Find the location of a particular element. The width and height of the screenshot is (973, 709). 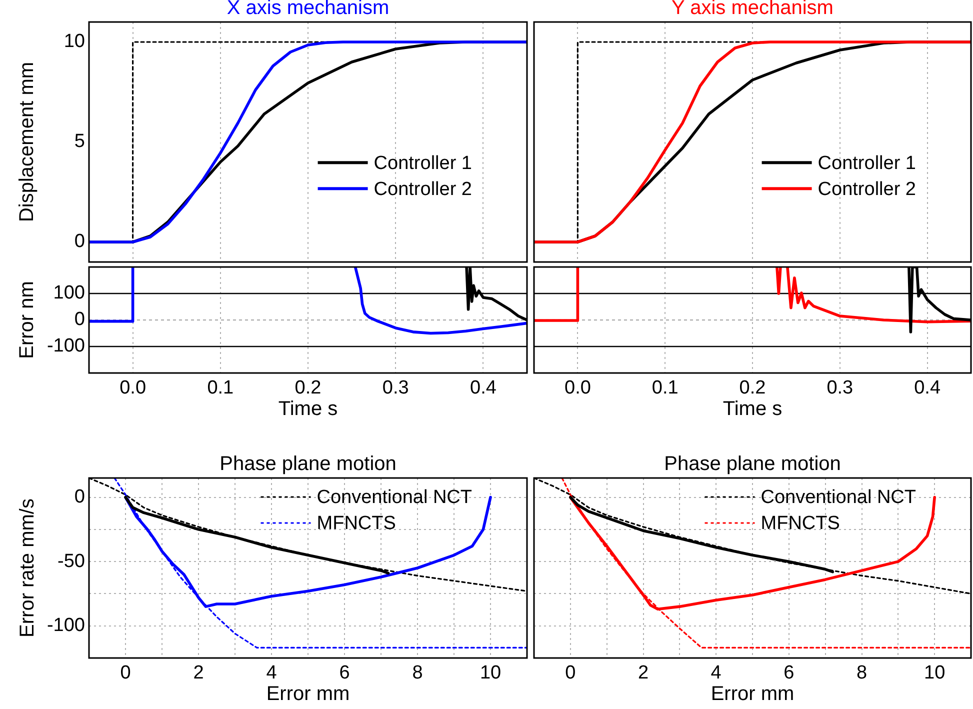

y-tick-label: 100 is located at coordinates (69, 293).